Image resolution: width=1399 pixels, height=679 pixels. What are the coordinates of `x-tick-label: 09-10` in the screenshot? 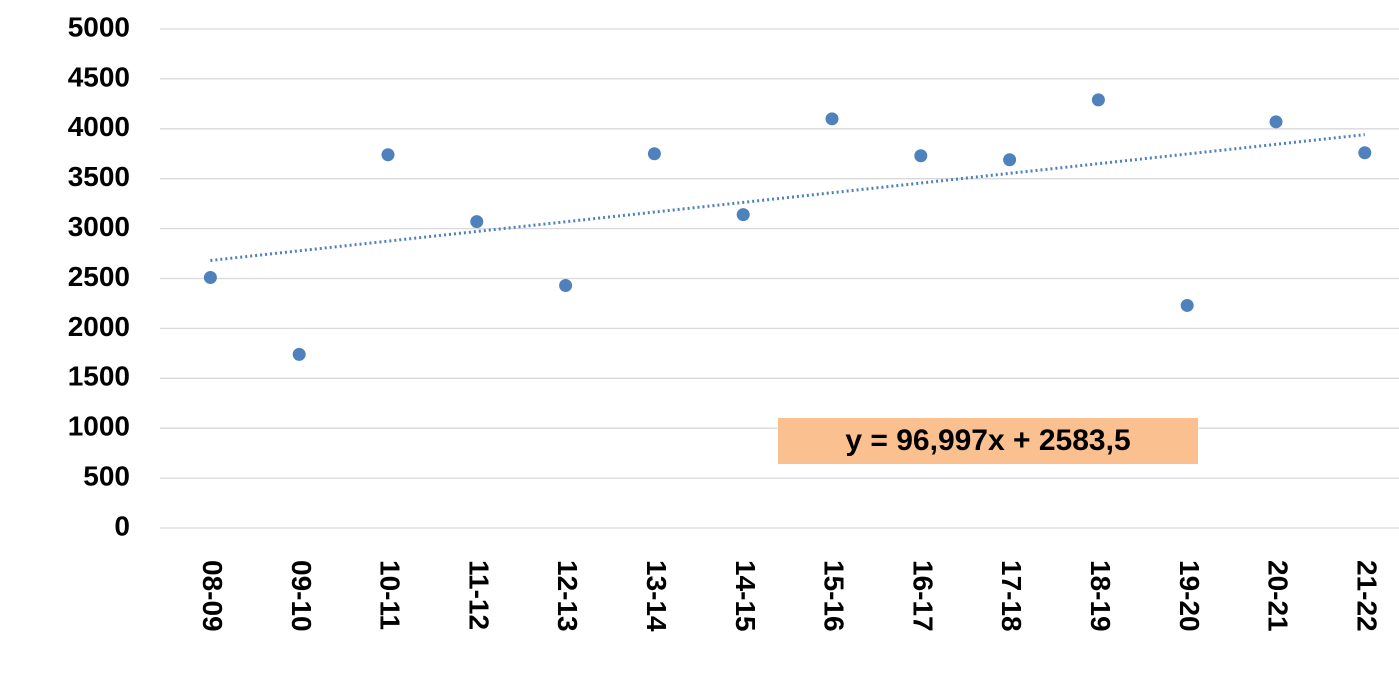 It's located at (301, 596).